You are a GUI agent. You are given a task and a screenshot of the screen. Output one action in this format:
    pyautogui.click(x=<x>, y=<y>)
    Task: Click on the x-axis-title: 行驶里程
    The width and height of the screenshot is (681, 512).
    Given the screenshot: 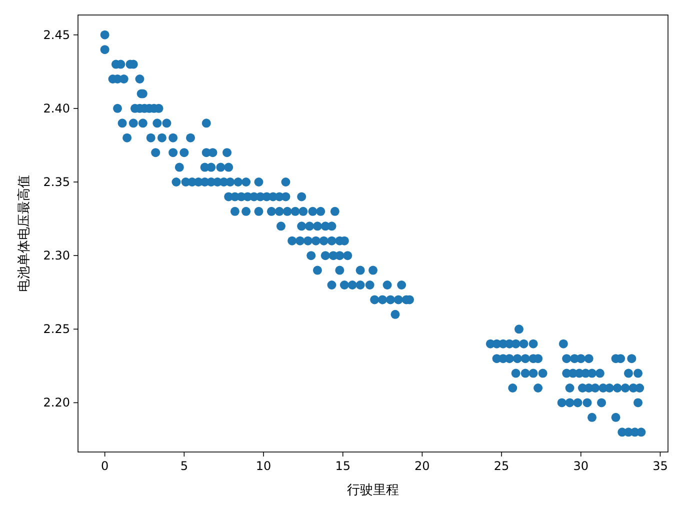 What is the action you would take?
    pyautogui.click(x=373, y=490)
    